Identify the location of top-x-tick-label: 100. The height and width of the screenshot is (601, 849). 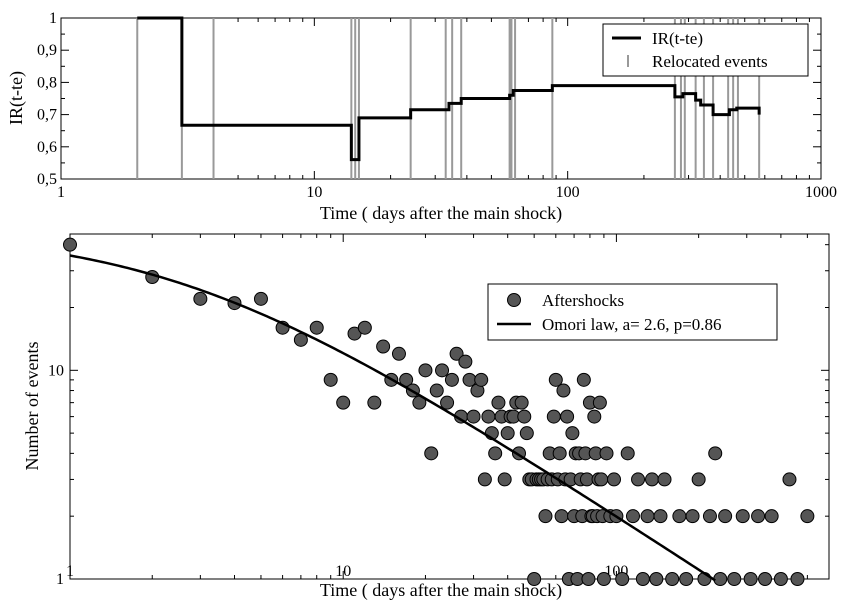
(568, 192).